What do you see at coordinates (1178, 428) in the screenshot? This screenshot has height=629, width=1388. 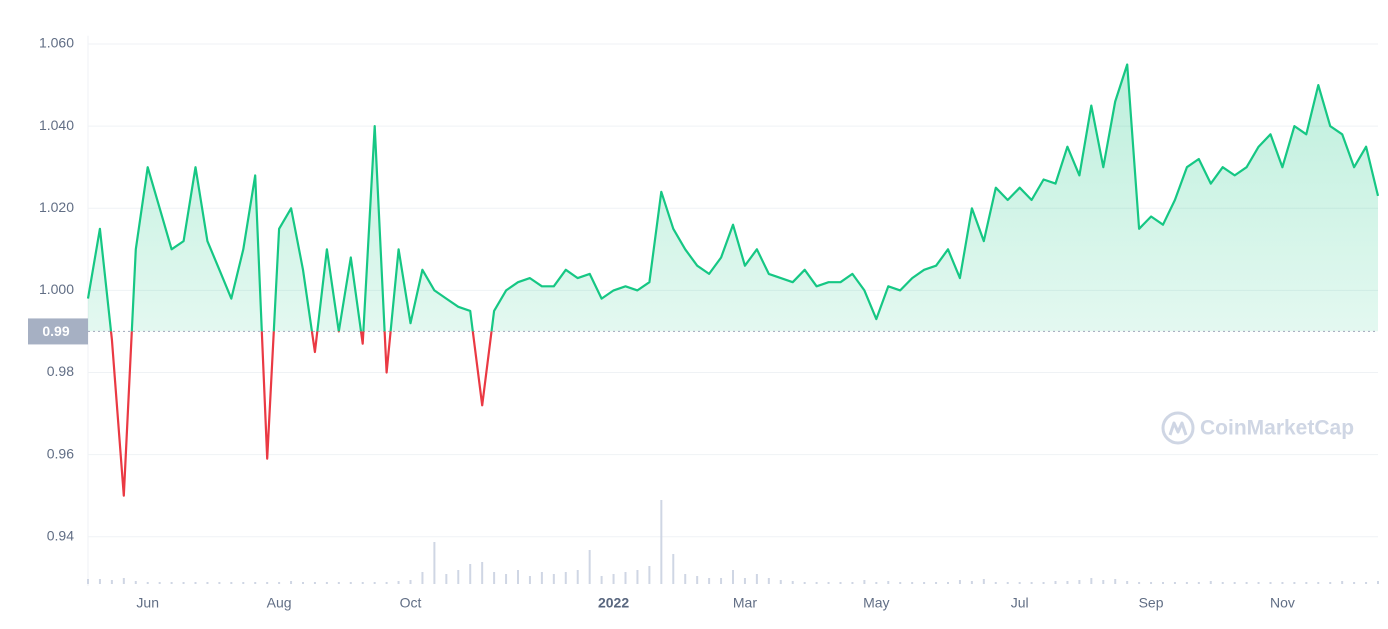 I see `watermark-logo-mark` at bounding box center [1178, 428].